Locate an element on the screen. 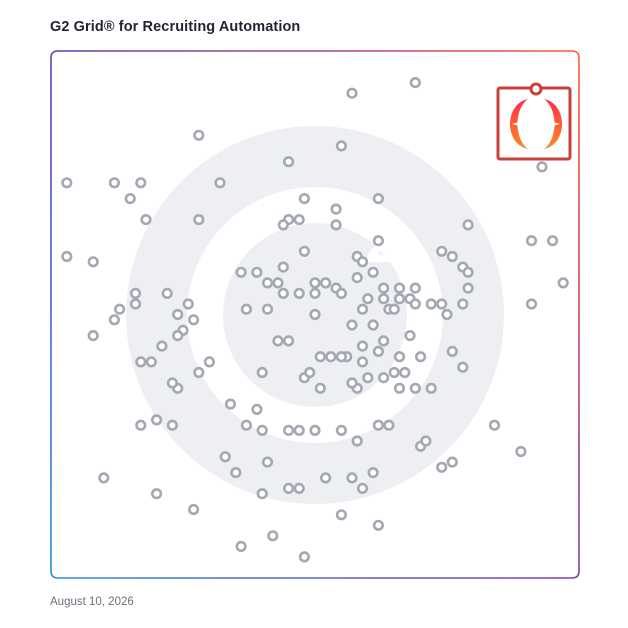 This screenshot has height=628, width=628. highlighted-product-badge is located at coordinates (534, 121).